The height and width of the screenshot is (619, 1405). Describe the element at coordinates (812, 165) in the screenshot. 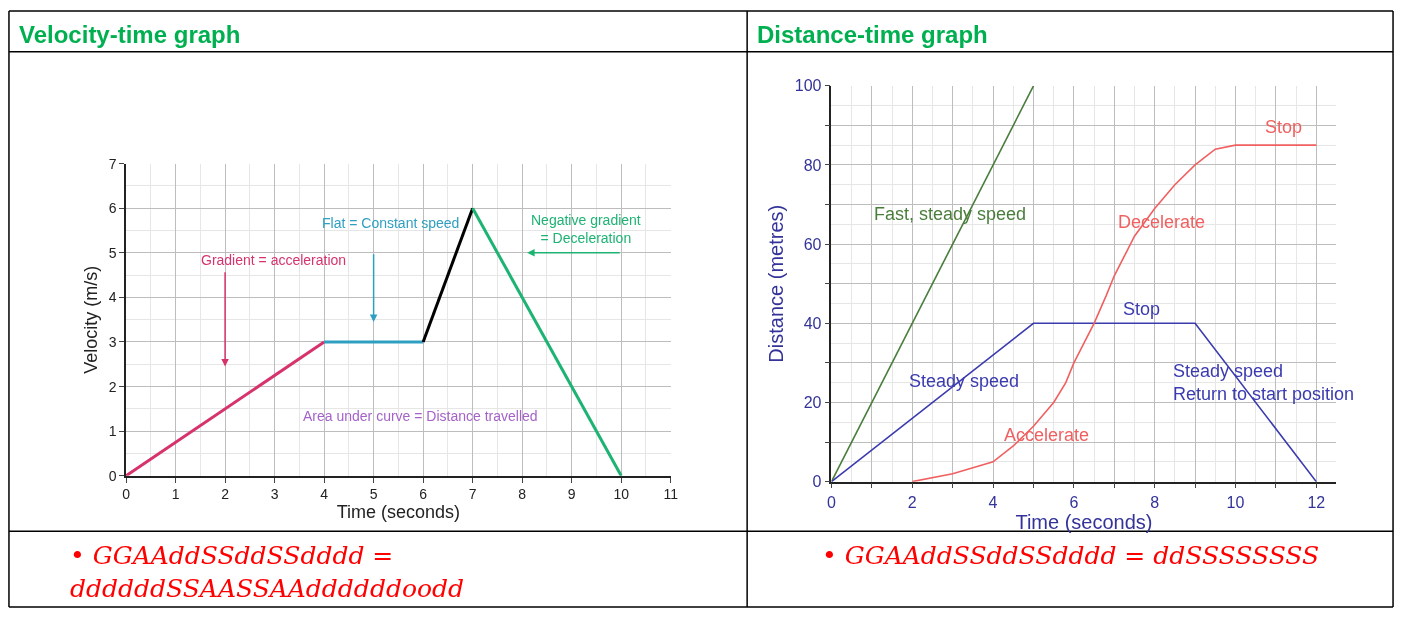

I see `y-tick-label: 80` at that location.